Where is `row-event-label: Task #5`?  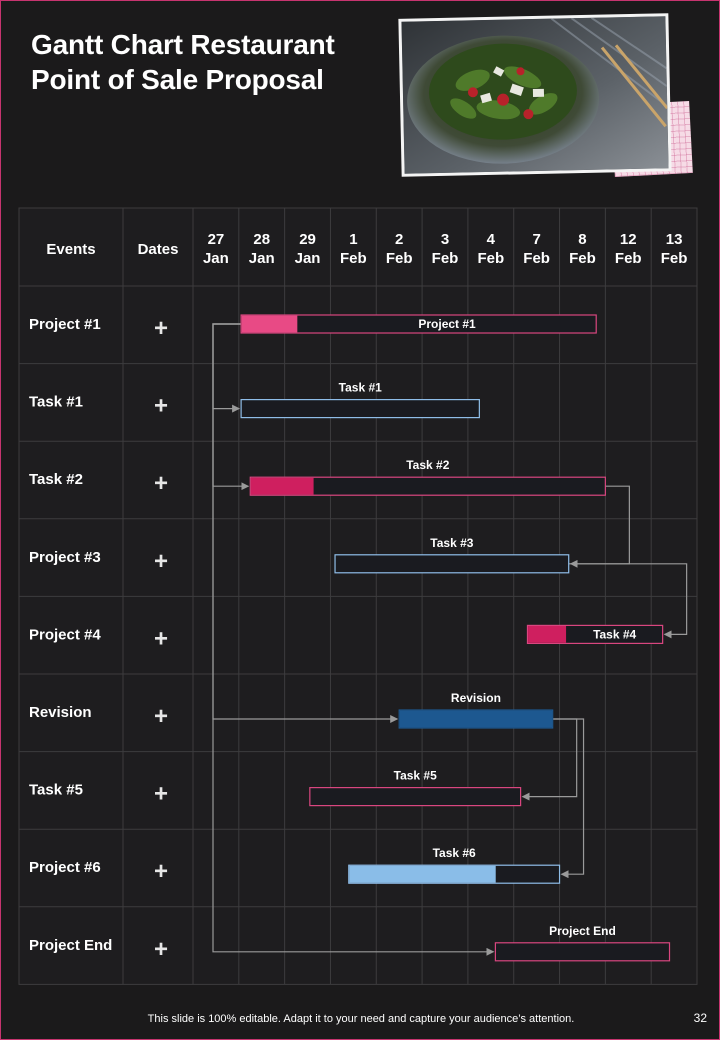
row-event-label: Task #5 is located at coordinates (56, 790).